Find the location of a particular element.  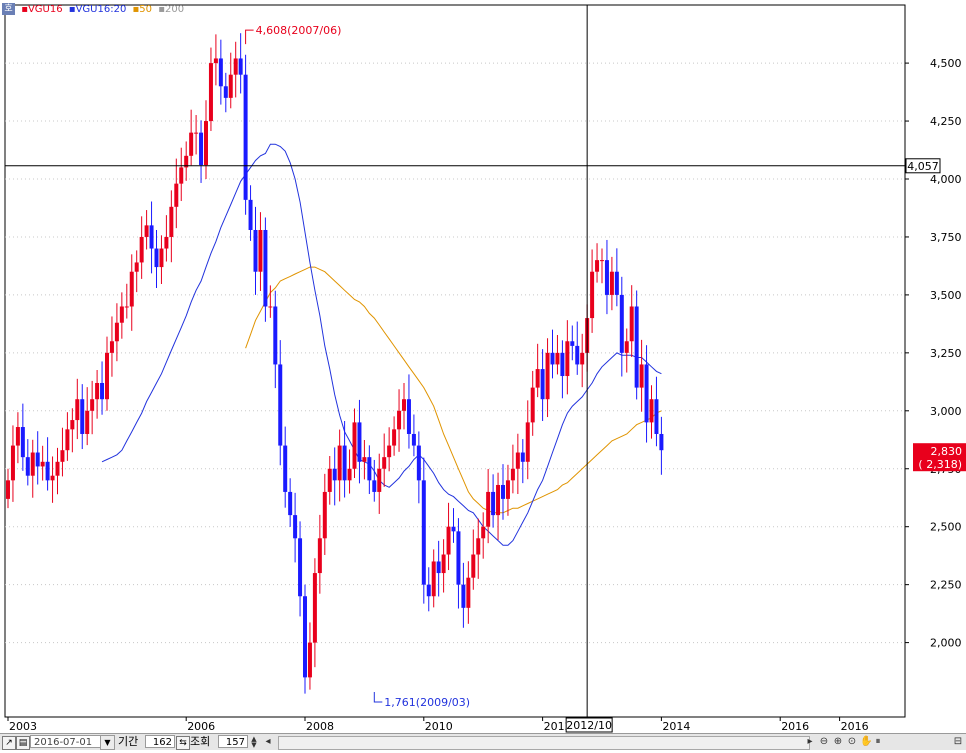

zoom-out-button: ⊖ is located at coordinates (824, 741).